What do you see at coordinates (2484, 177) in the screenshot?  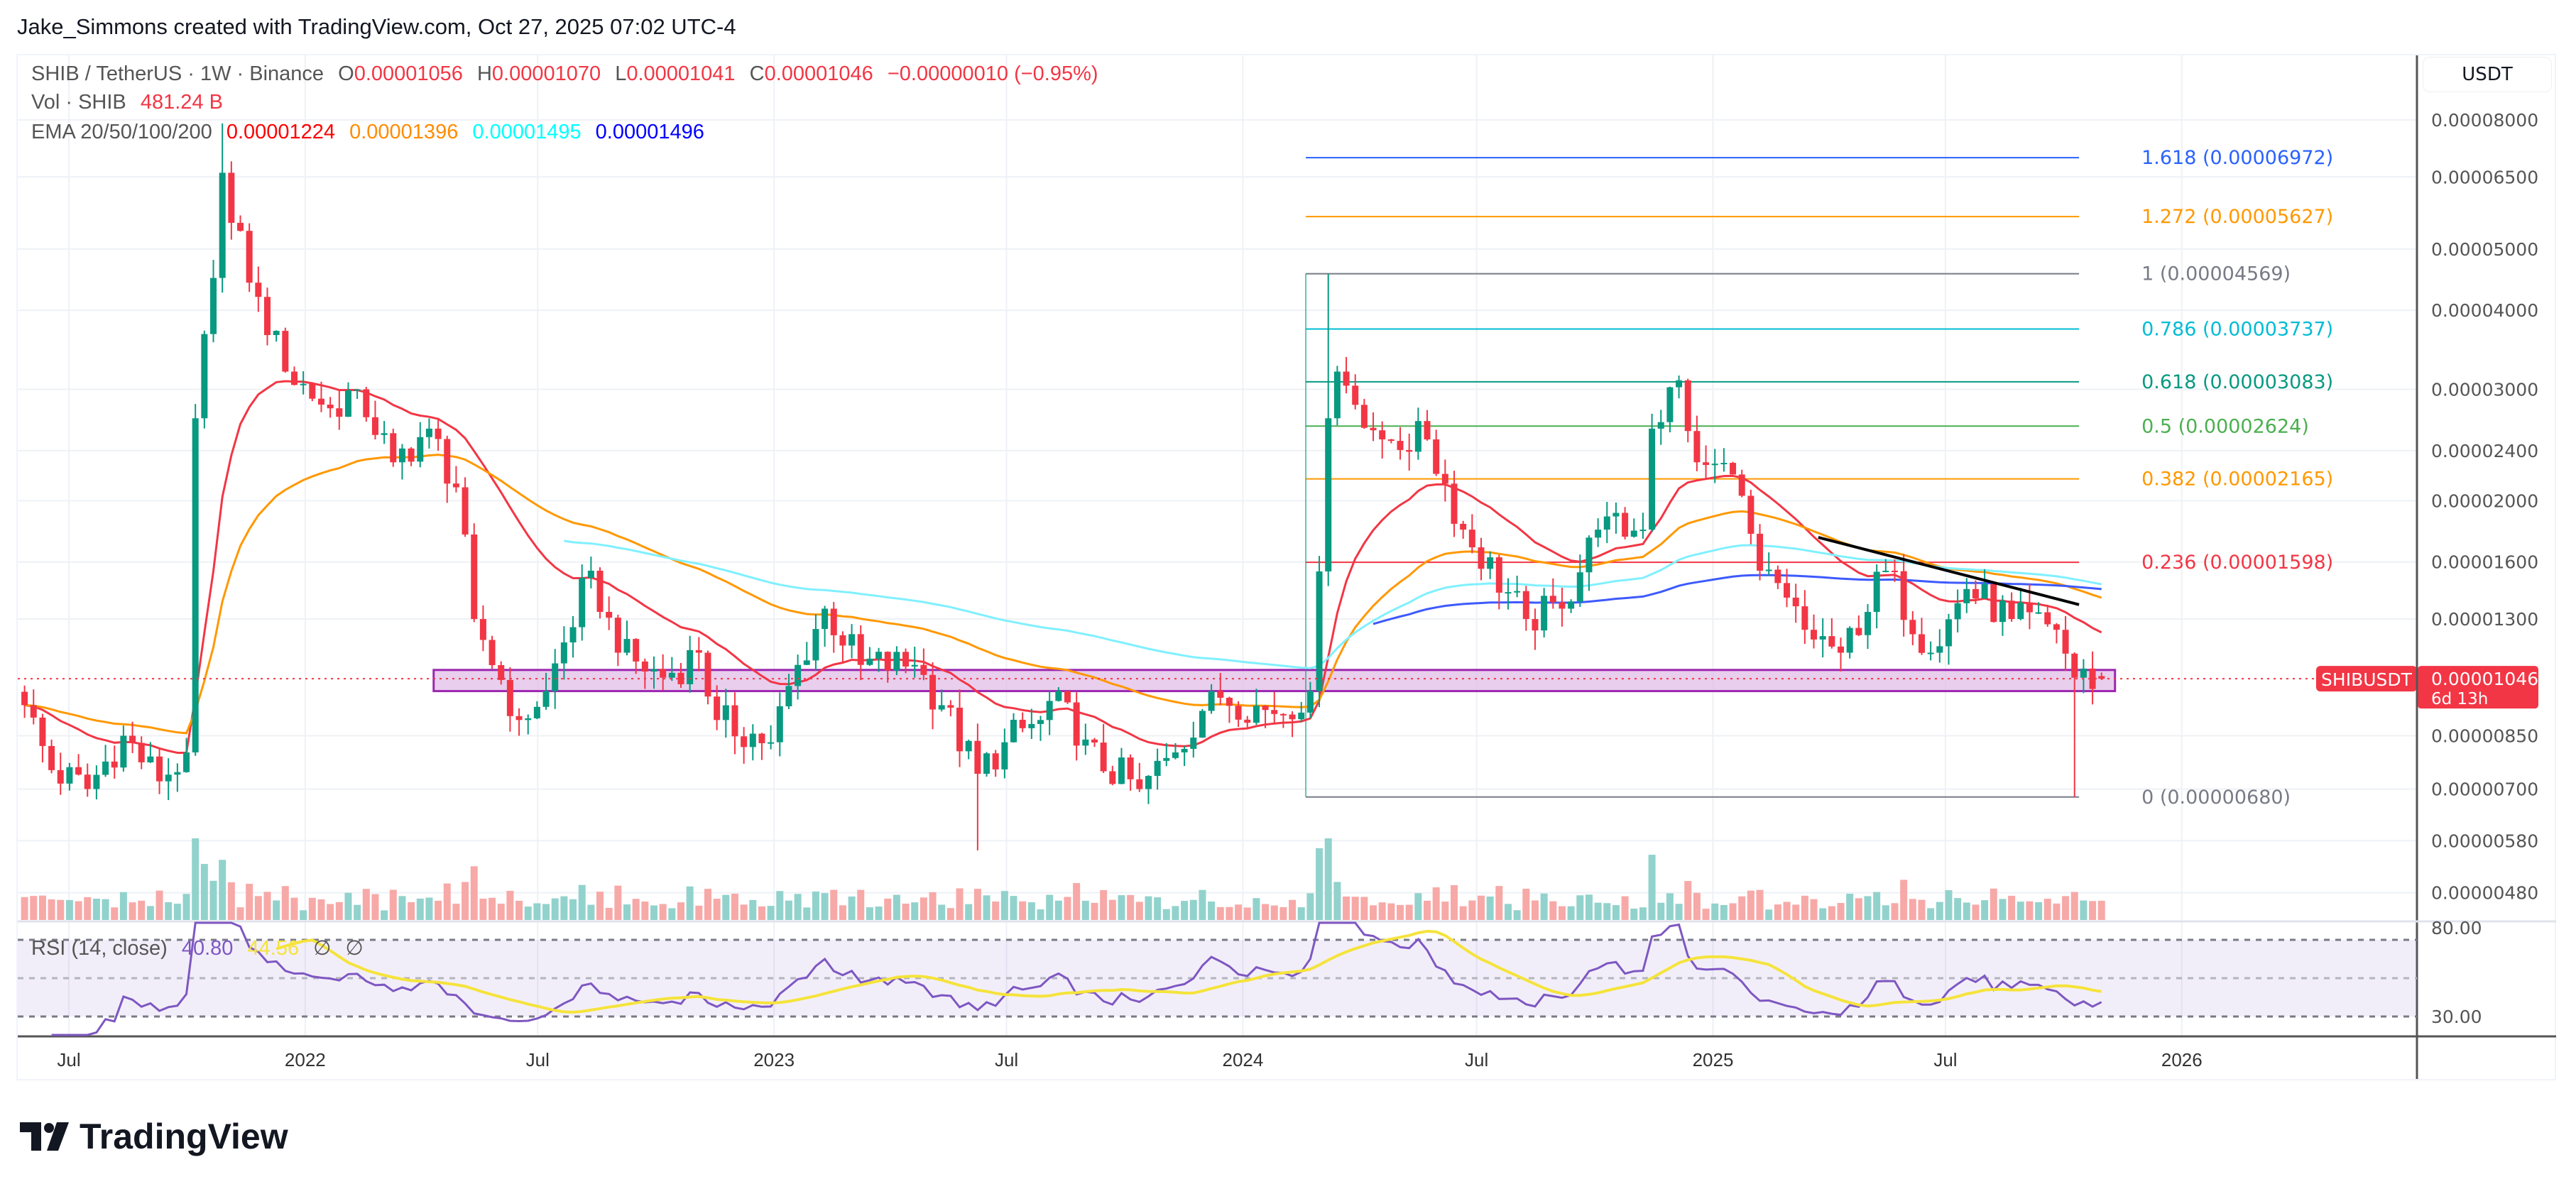 I see `price-axis-label: 0.00006500` at bounding box center [2484, 177].